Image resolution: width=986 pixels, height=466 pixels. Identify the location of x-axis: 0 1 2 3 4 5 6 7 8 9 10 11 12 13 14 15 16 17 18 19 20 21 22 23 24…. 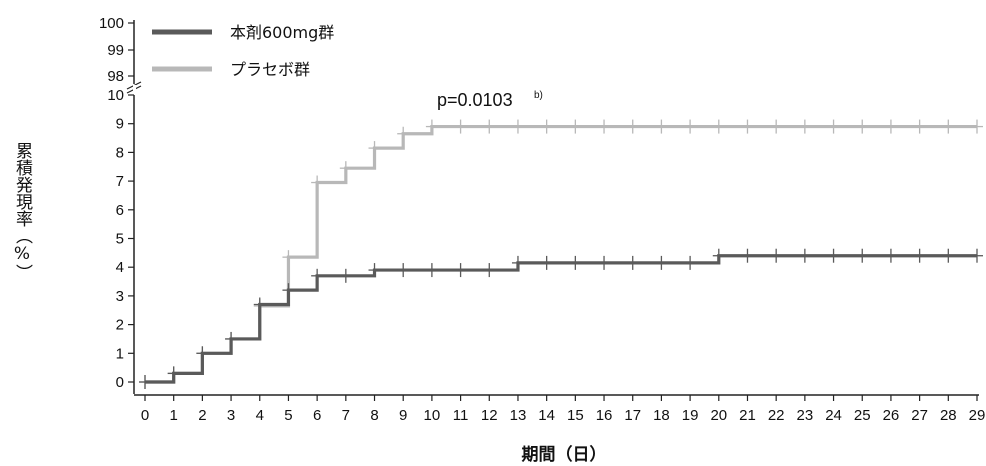
(560, 409).